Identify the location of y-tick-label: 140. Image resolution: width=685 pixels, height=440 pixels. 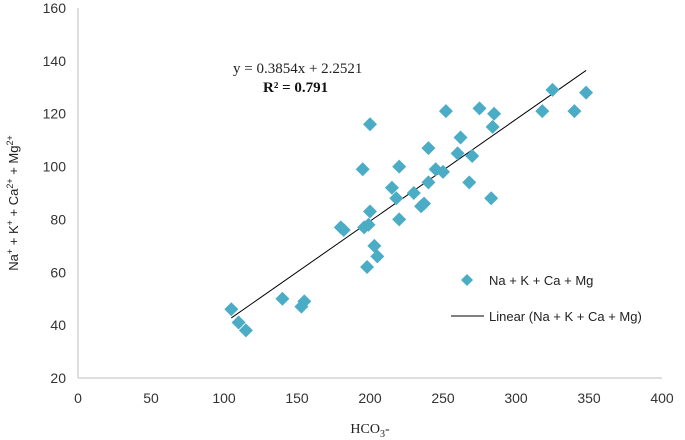
(55, 61).